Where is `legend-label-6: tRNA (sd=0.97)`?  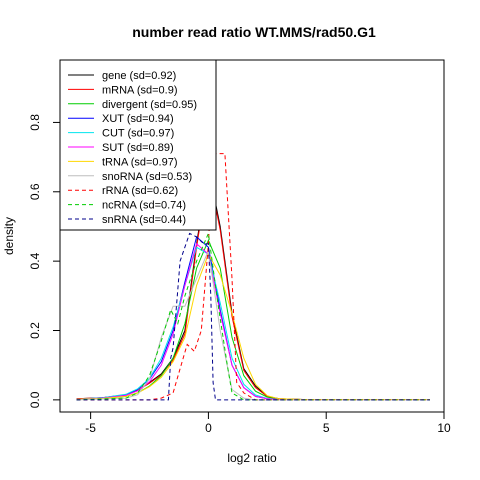 legend-label-6: tRNA (sd=0.97) is located at coordinates (140, 162).